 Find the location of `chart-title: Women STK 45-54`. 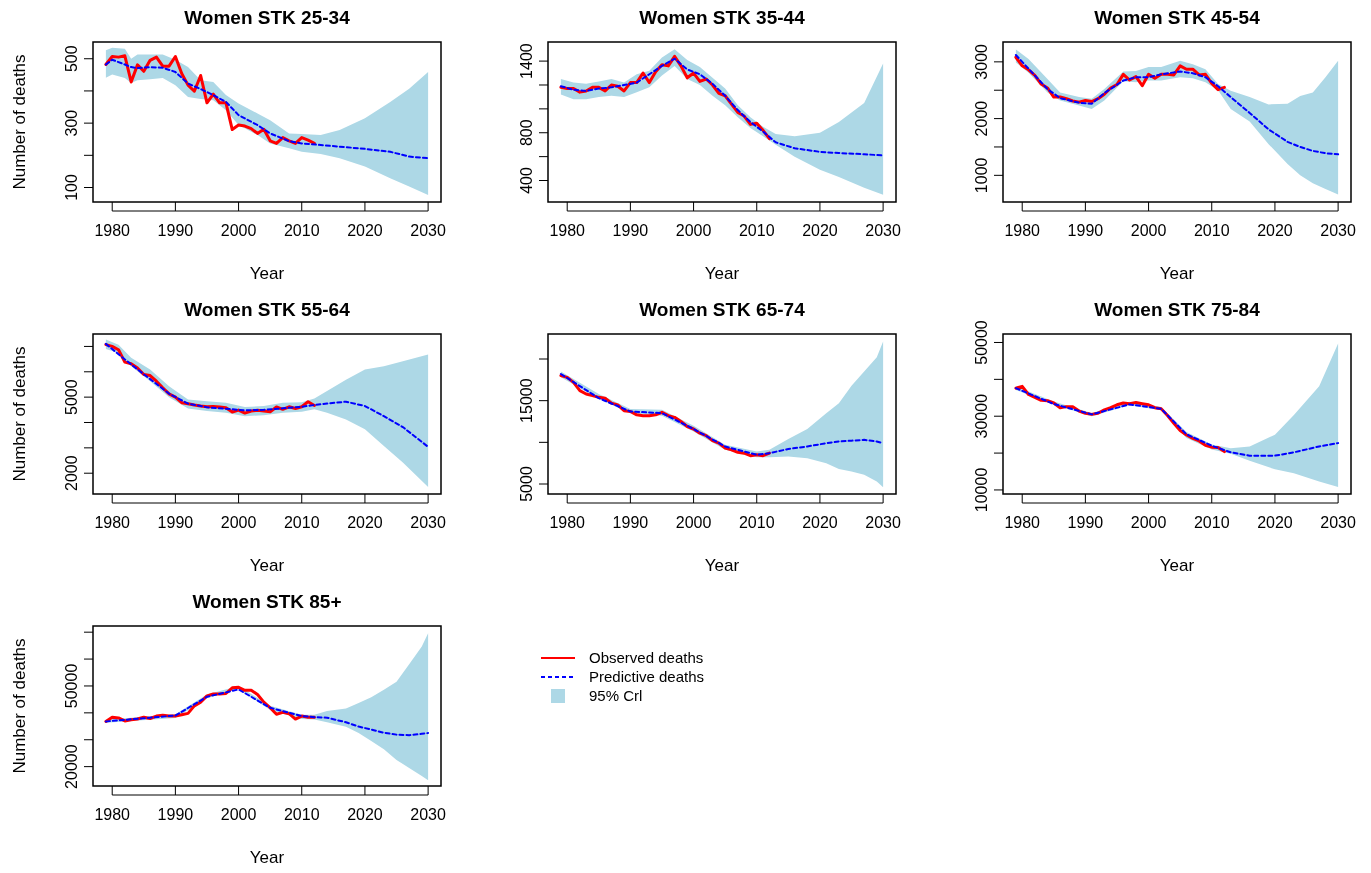

chart-title: Women STK 45-54 is located at coordinates (1177, 17).